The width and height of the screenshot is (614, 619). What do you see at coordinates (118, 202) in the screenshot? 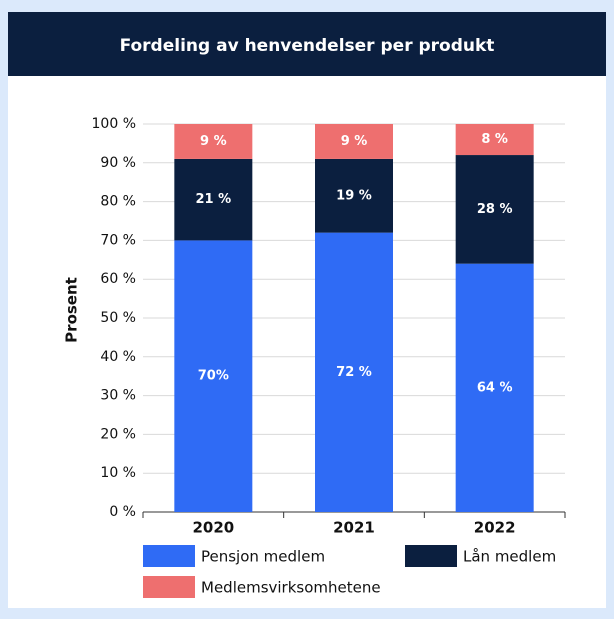
I see `y-tick-label: 80 %` at bounding box center [118, 202].